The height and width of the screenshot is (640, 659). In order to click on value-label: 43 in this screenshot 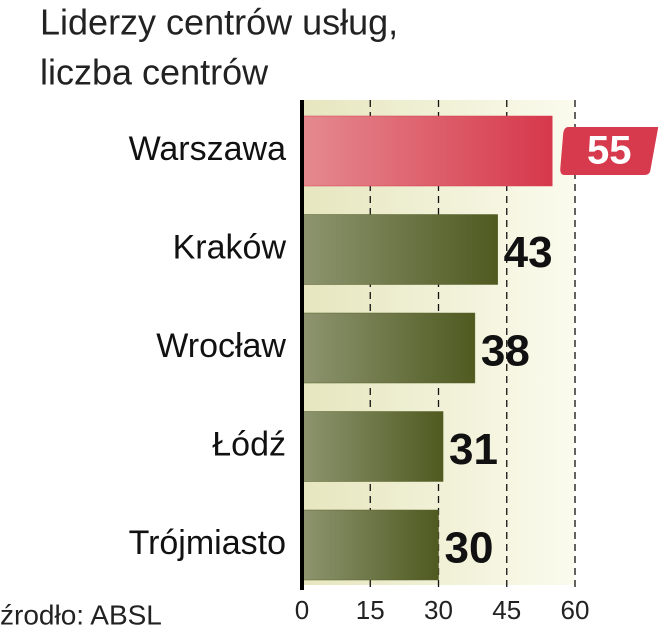, I will do `click(528, 252)`.